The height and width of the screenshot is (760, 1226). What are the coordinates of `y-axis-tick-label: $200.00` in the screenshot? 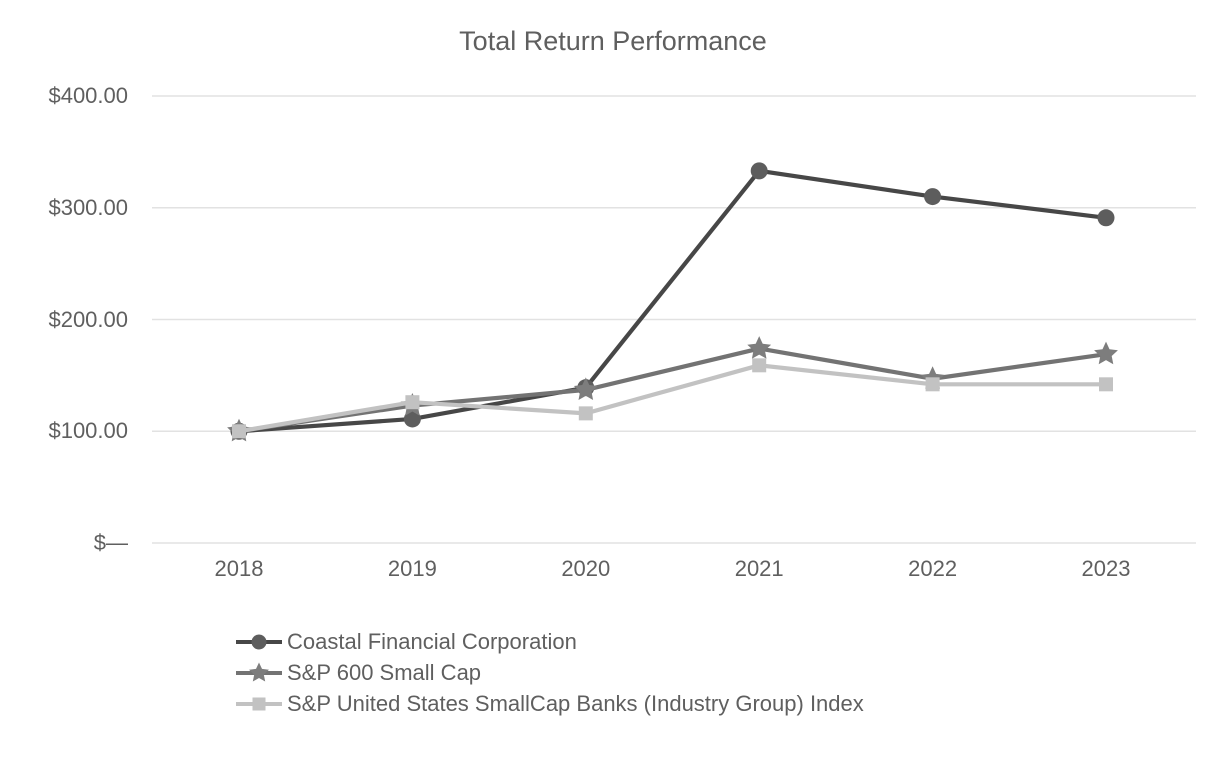 It's located at (88, 319).